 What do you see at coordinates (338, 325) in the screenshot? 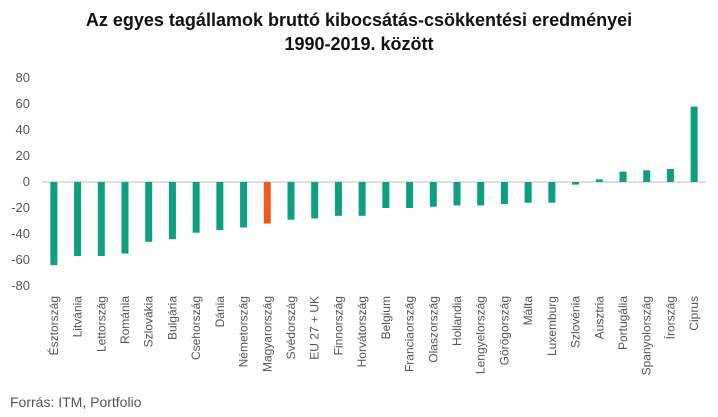
I see `x-tick-label: Finnország` at bounding box center [338, 325].